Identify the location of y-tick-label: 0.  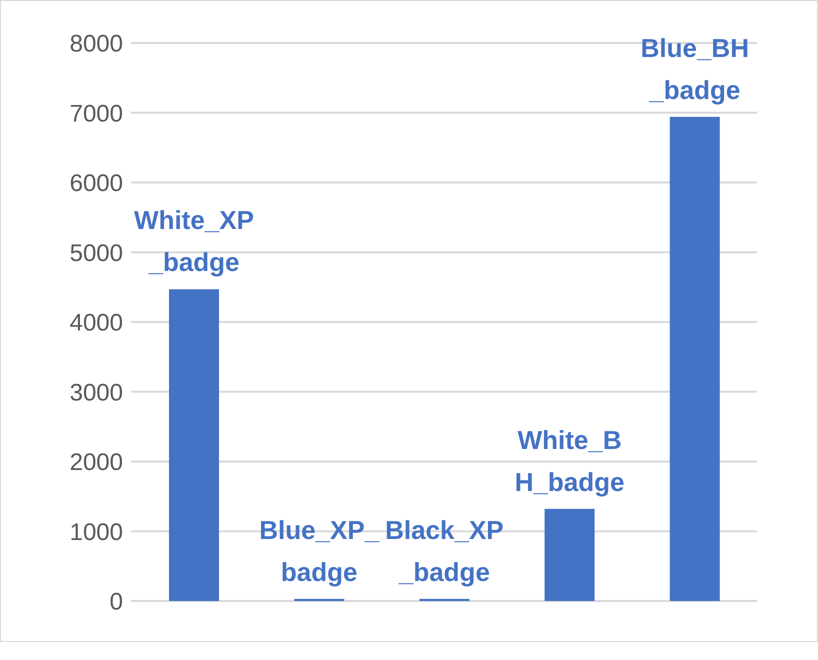
(116, 602).